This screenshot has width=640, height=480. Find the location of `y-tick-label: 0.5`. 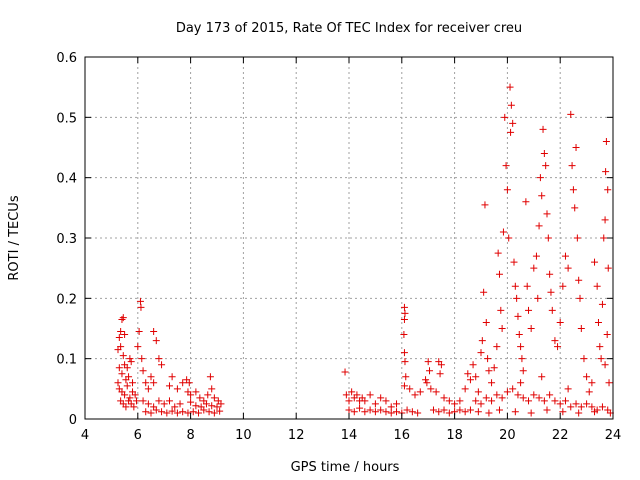

y-tick-label: 0.5 is located at coordinates (66, 118).